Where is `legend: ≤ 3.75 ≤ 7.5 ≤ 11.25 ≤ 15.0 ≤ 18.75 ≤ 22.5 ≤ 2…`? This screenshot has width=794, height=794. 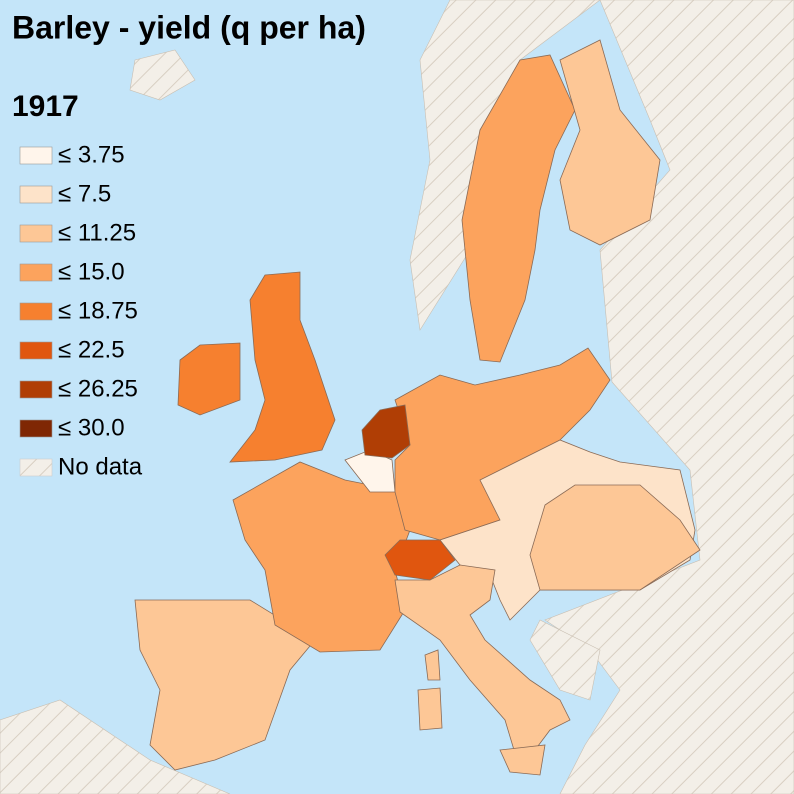 legend: ≤ 3.75 ≤ 7.5 ≤ 11.25 ≤ 15.0 ≤ 18.75 ≤ 22.5 ≤ 2… is located at coordinates (81, 310).